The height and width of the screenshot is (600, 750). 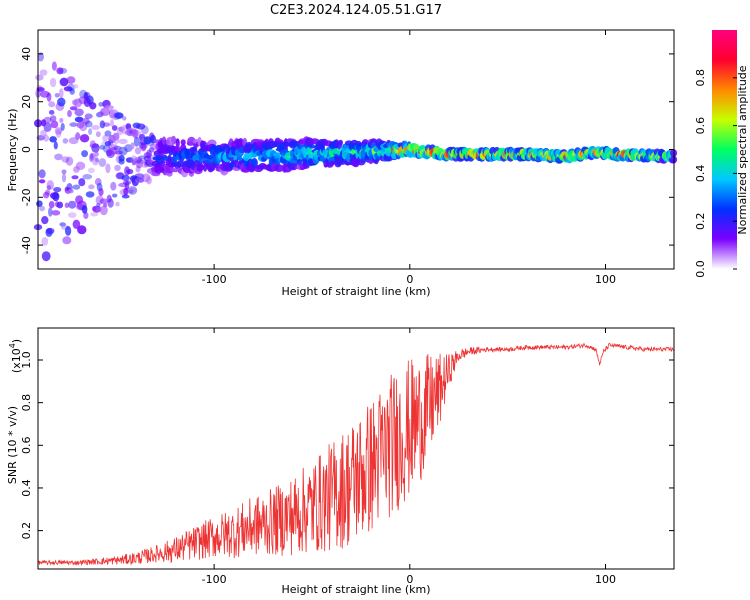 I want to click on spectrogram-y-tick-label: 0, so click(x=26, y=149).